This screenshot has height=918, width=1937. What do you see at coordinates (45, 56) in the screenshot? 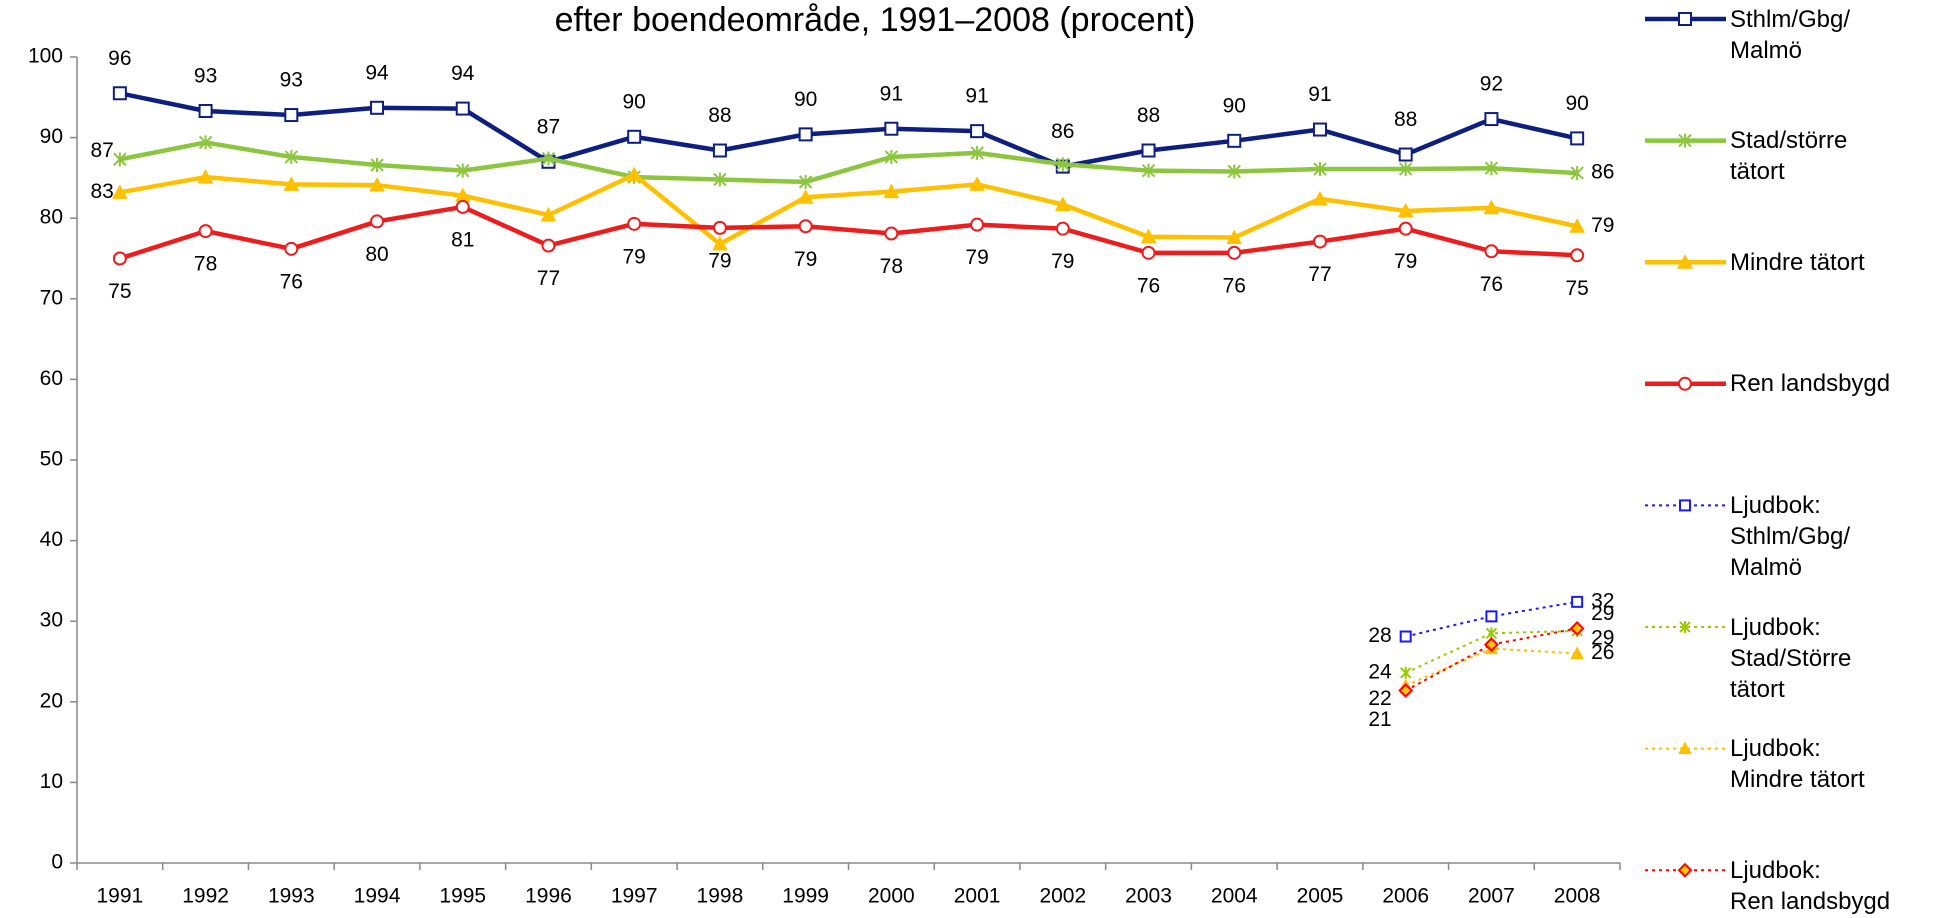
I see `y-tick-label: 100` at bounding box center [45, 56].